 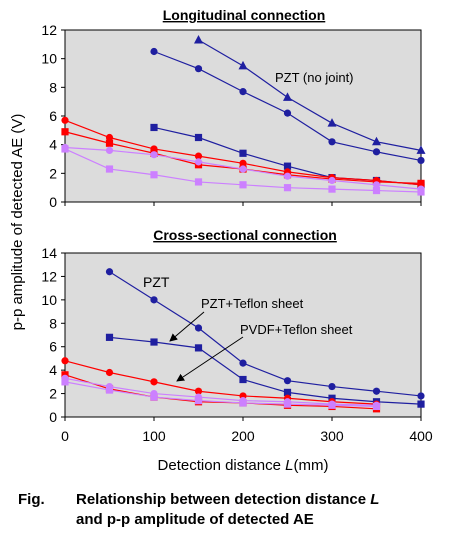 What do you see at coordinates (65, 436) in the screenshot?
I see `x-tick-label: 0` at bounding box center [65, 436].